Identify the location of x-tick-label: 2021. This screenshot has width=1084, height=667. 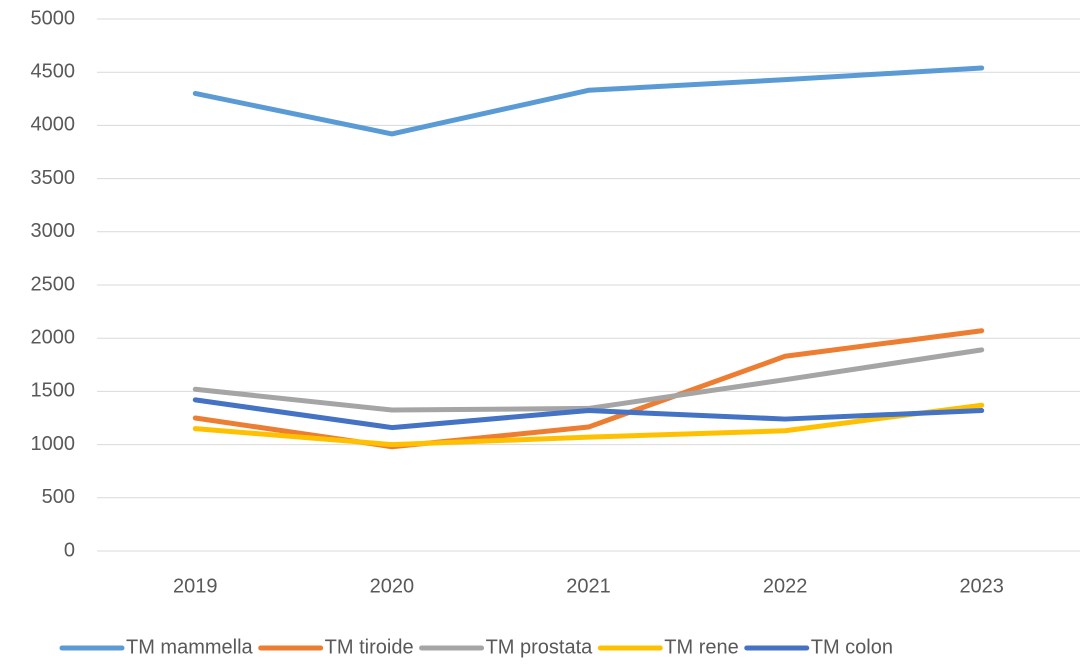
(588, 586).